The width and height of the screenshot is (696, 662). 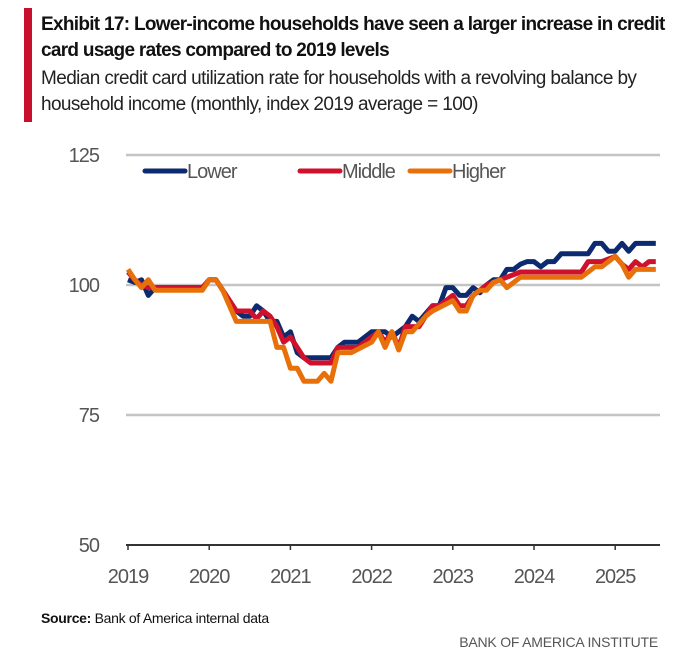 What do you see at coordinates (66, 618) in the screenshot?
I see `source-label: Source:` at bounding box center [66, 618].